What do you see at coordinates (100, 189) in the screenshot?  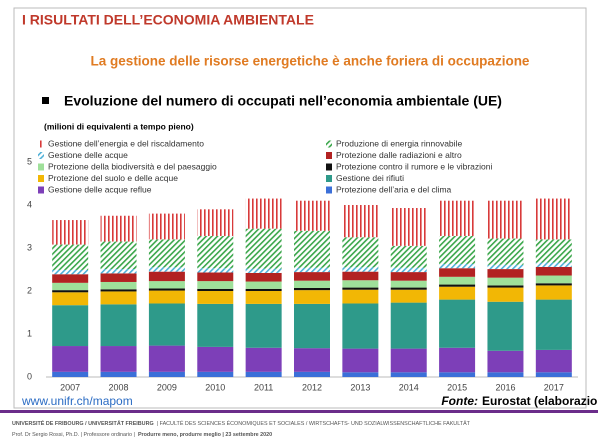 I see `legend-label: Gestione delle acque reflue` at bounding box center [100, 189].